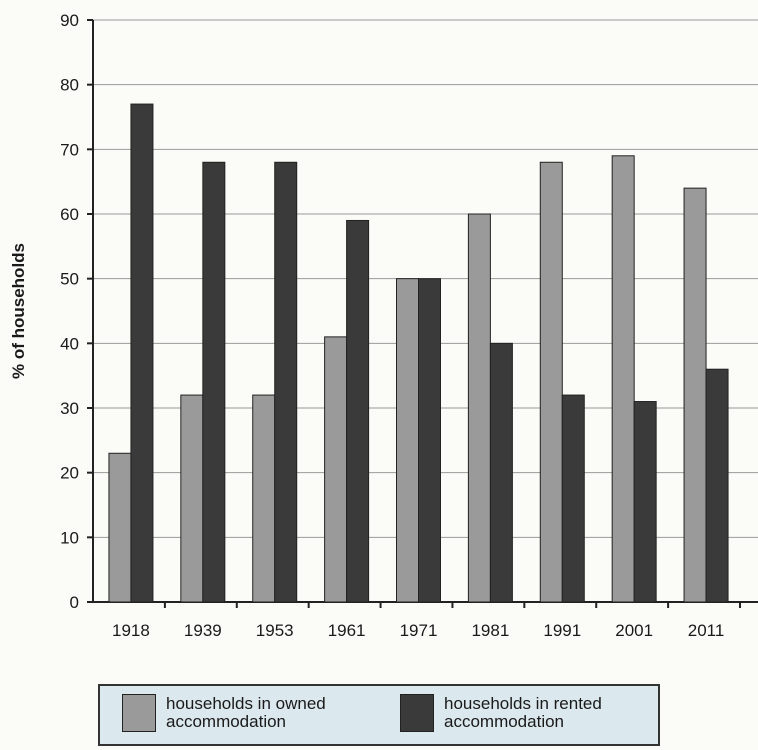  Describe the element at coordinates (358, 411) in the screenshot. I see `bar-rented-1961` at that location.